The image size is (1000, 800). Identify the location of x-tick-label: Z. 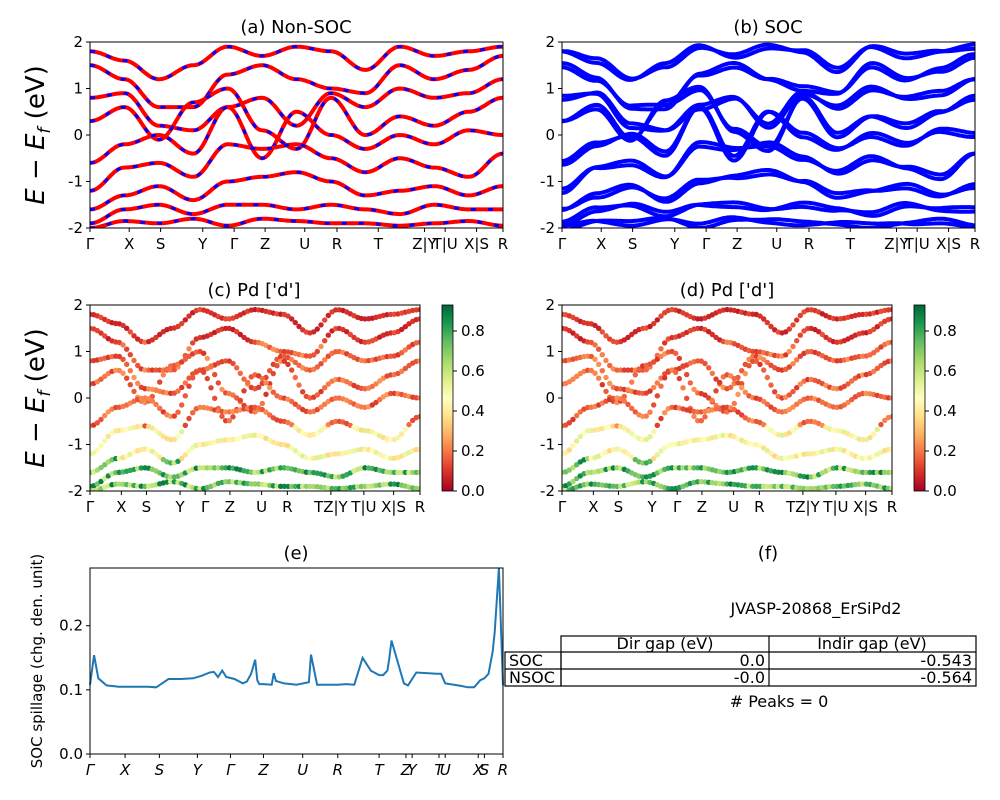
(702, 507).